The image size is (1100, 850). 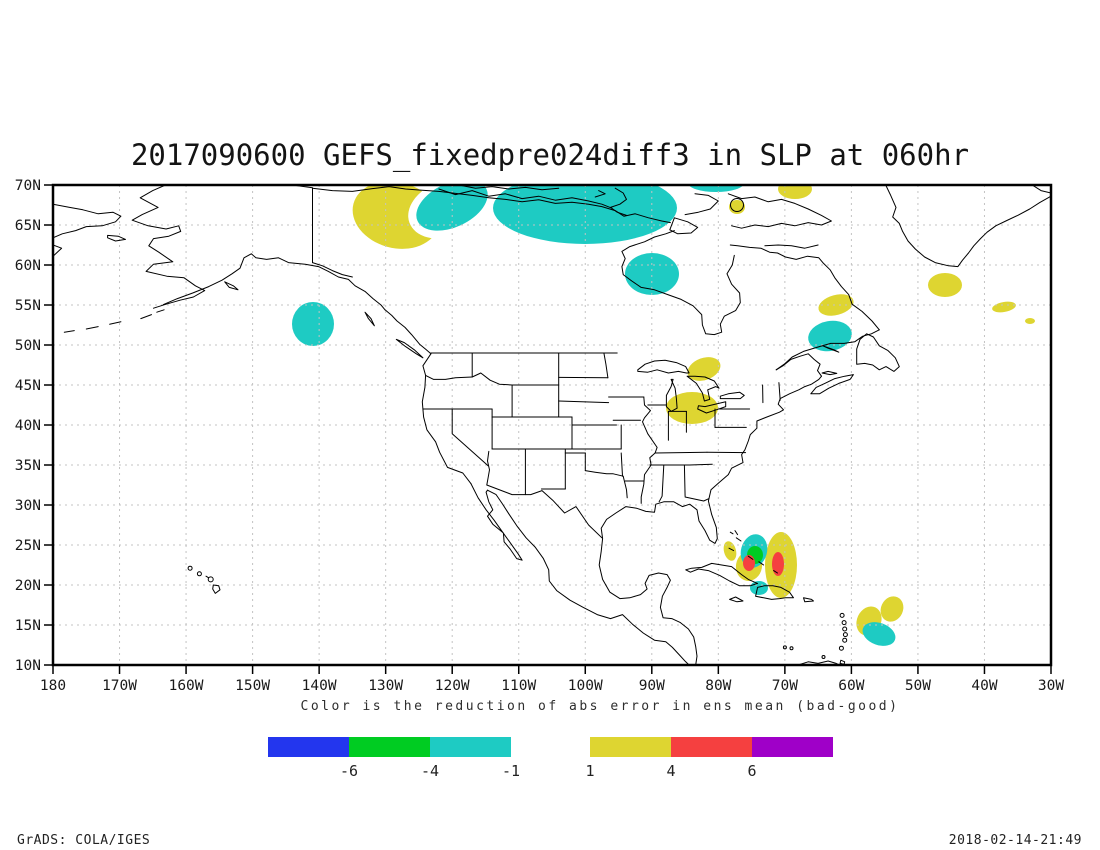 I want to click on timestamp: 2018-02-14-21:49, so click(x=1015, y=840).